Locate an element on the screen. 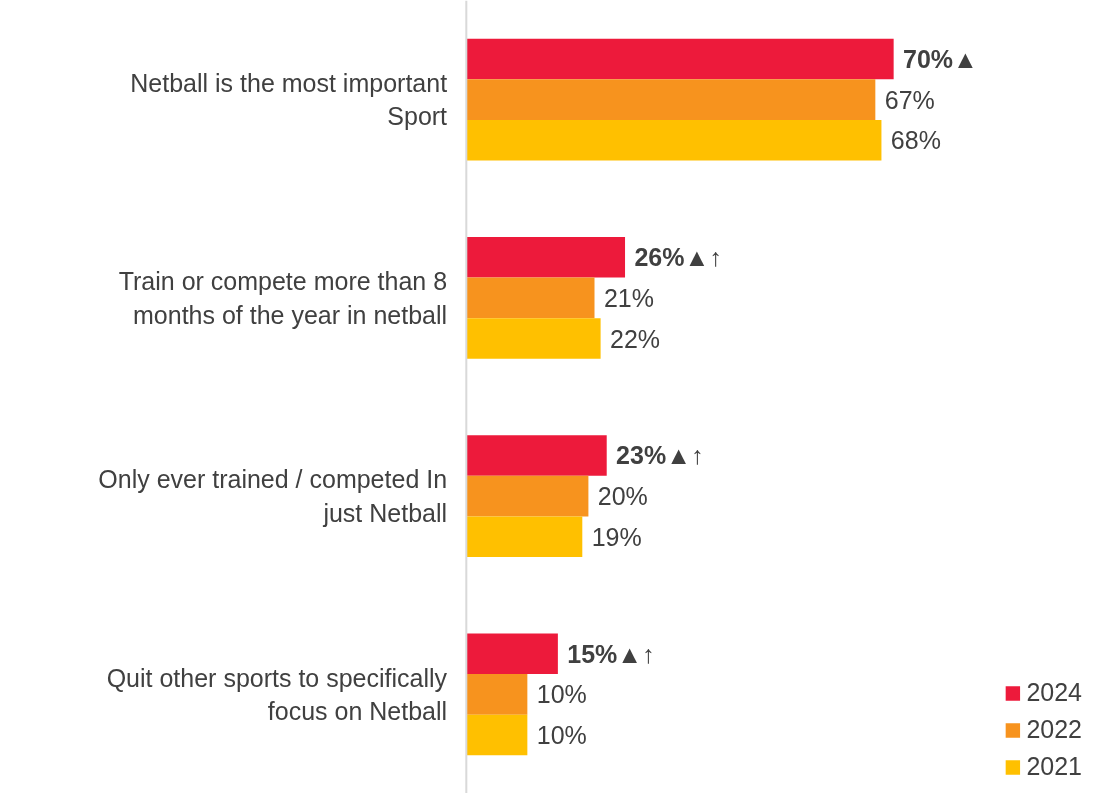  y-tick-label: Netball is the most important Sport is located at coordinates (289, 99).